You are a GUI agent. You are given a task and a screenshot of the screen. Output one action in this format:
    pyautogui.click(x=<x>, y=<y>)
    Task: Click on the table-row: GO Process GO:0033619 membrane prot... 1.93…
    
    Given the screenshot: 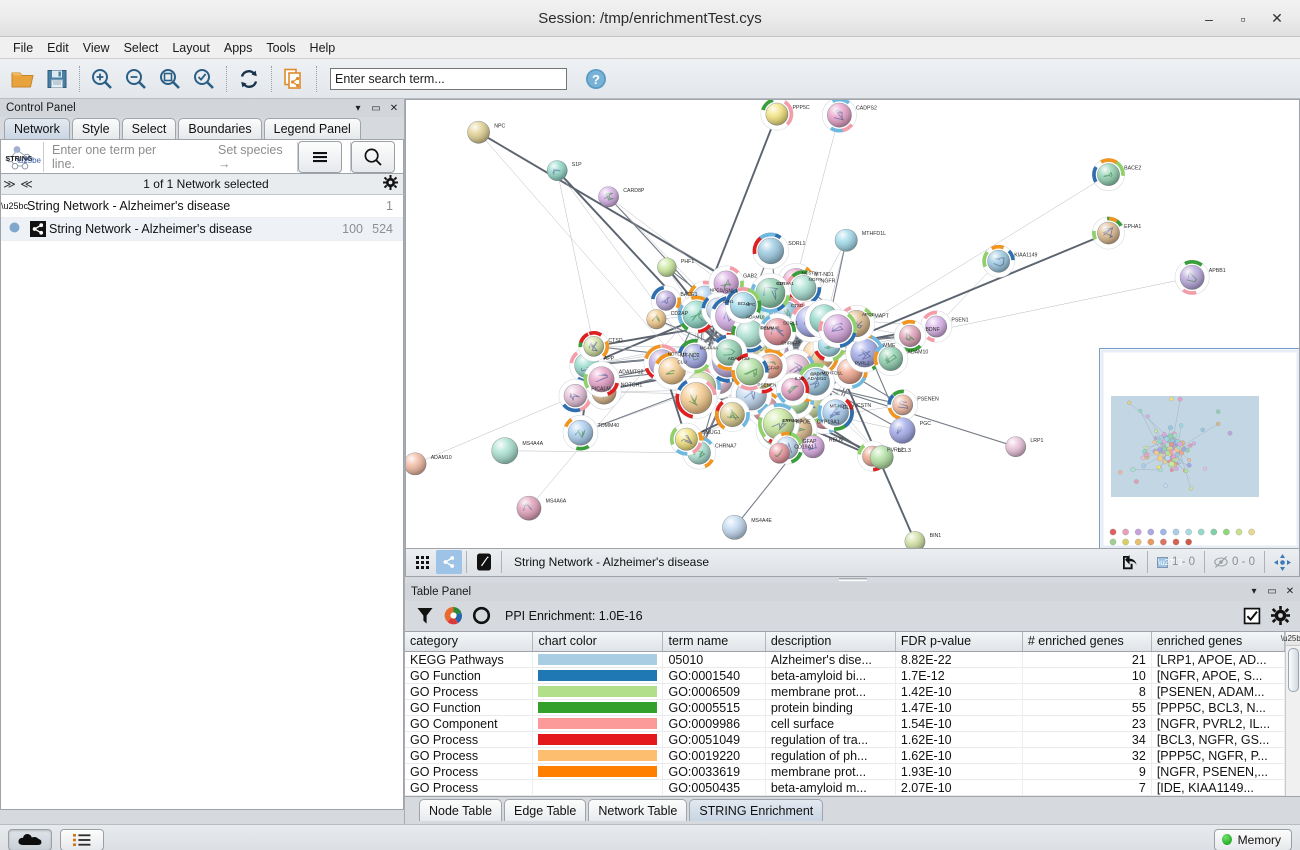 What is the action you would take?
    pyautogui.click(x=845, y=771)
    